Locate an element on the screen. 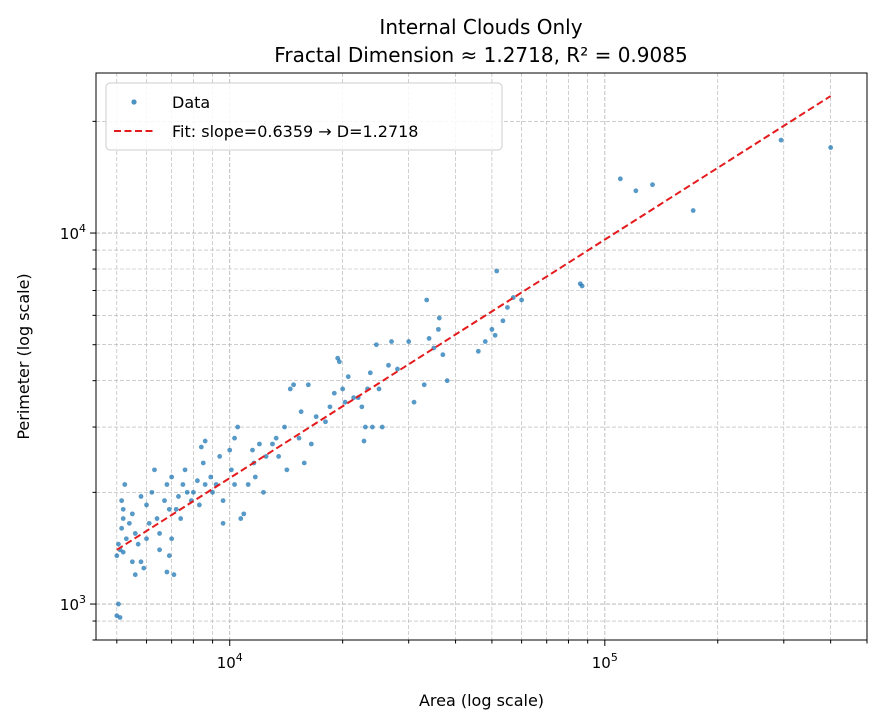  y-axis-label: Perimeter (log scale) is located at coordinates (23, 356).